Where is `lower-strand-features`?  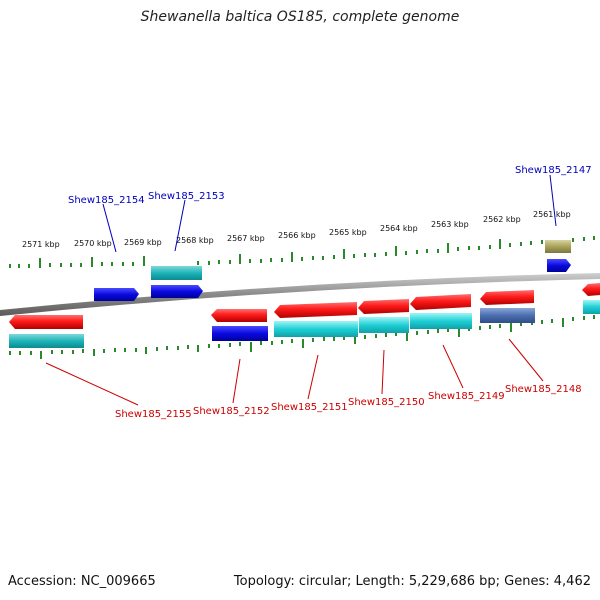
lower-strand-features is located at coordinates (304, 315).